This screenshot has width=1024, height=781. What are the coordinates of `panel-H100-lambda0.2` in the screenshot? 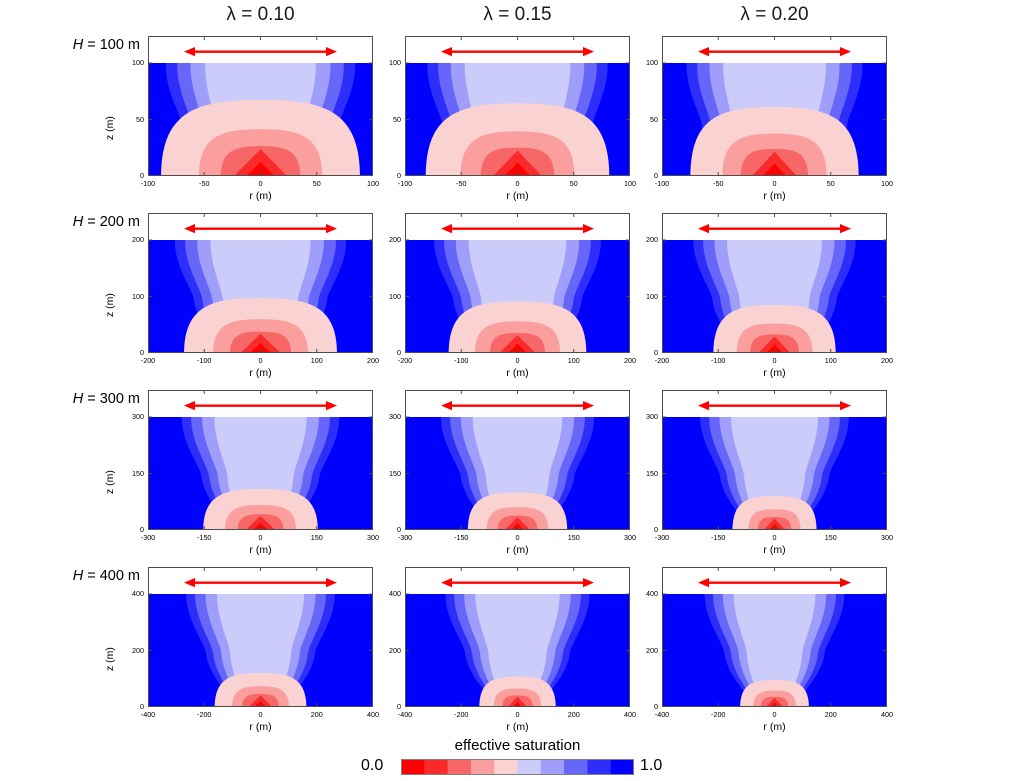 It's located at (774, 106).